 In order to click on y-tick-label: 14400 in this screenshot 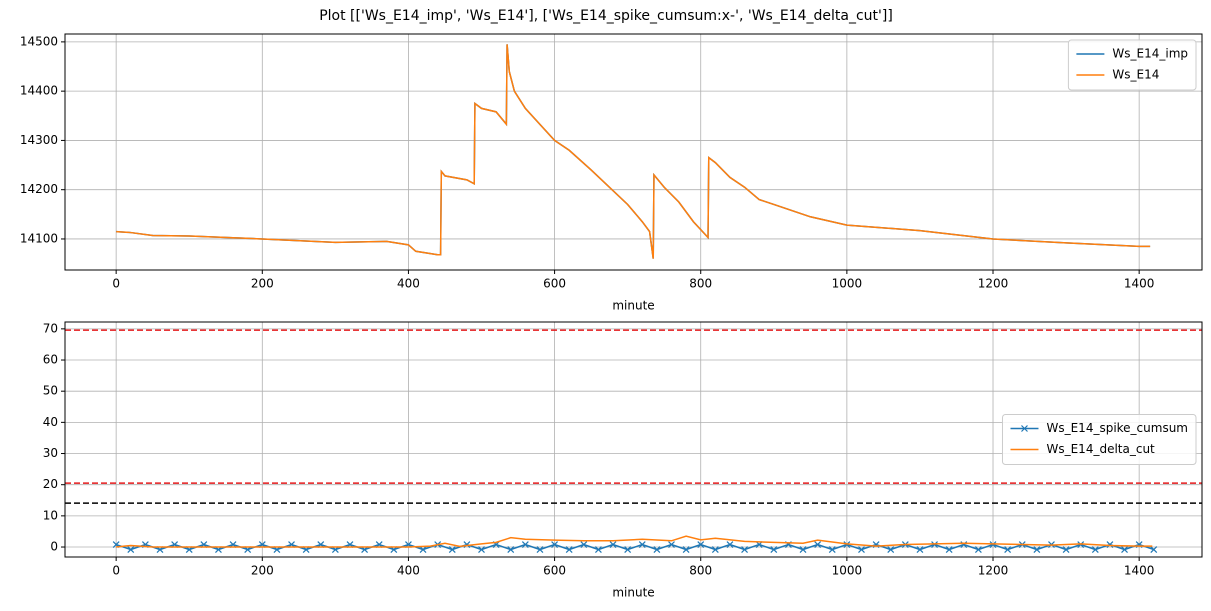, I will do `click(39, 91)`.